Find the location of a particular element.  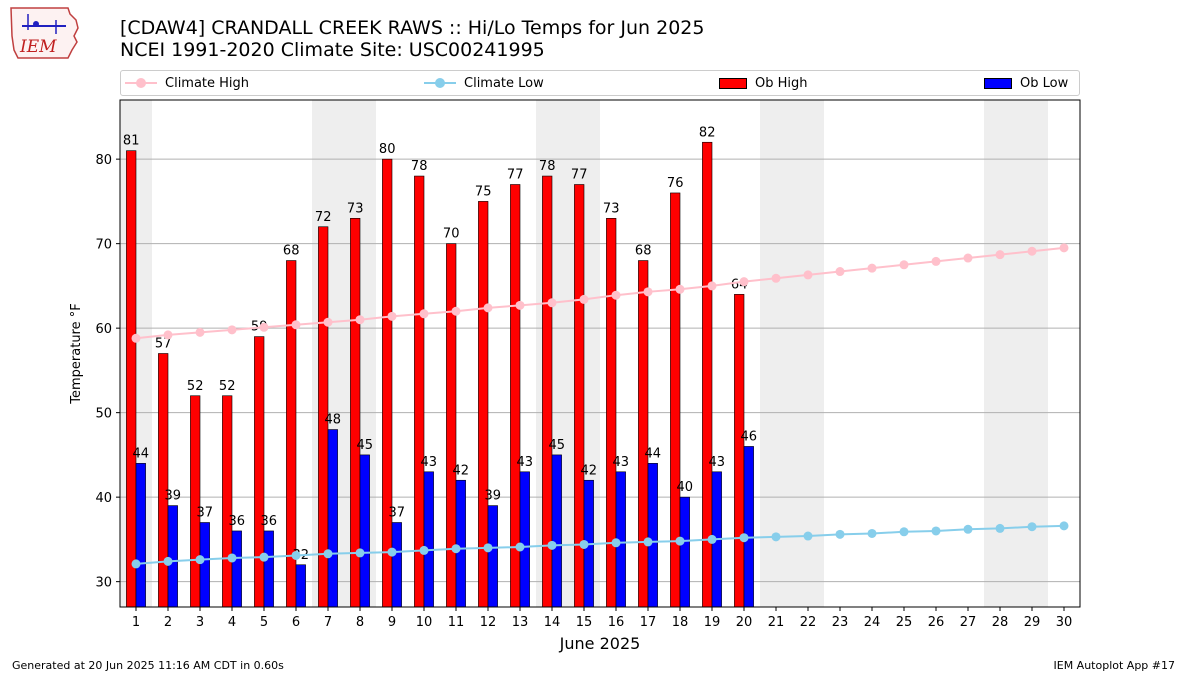

xtick-label-13: 13 is located at coordinates (520, 622).